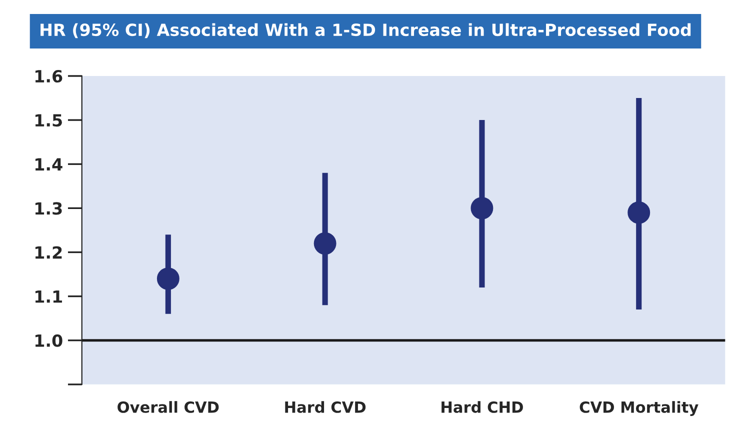 Image resolution: width=731 pixels, height=447 pixels. Describe the element at coordinates (48, 120) in the screenshot. I see `y-tick-label: 1.5` at that location.